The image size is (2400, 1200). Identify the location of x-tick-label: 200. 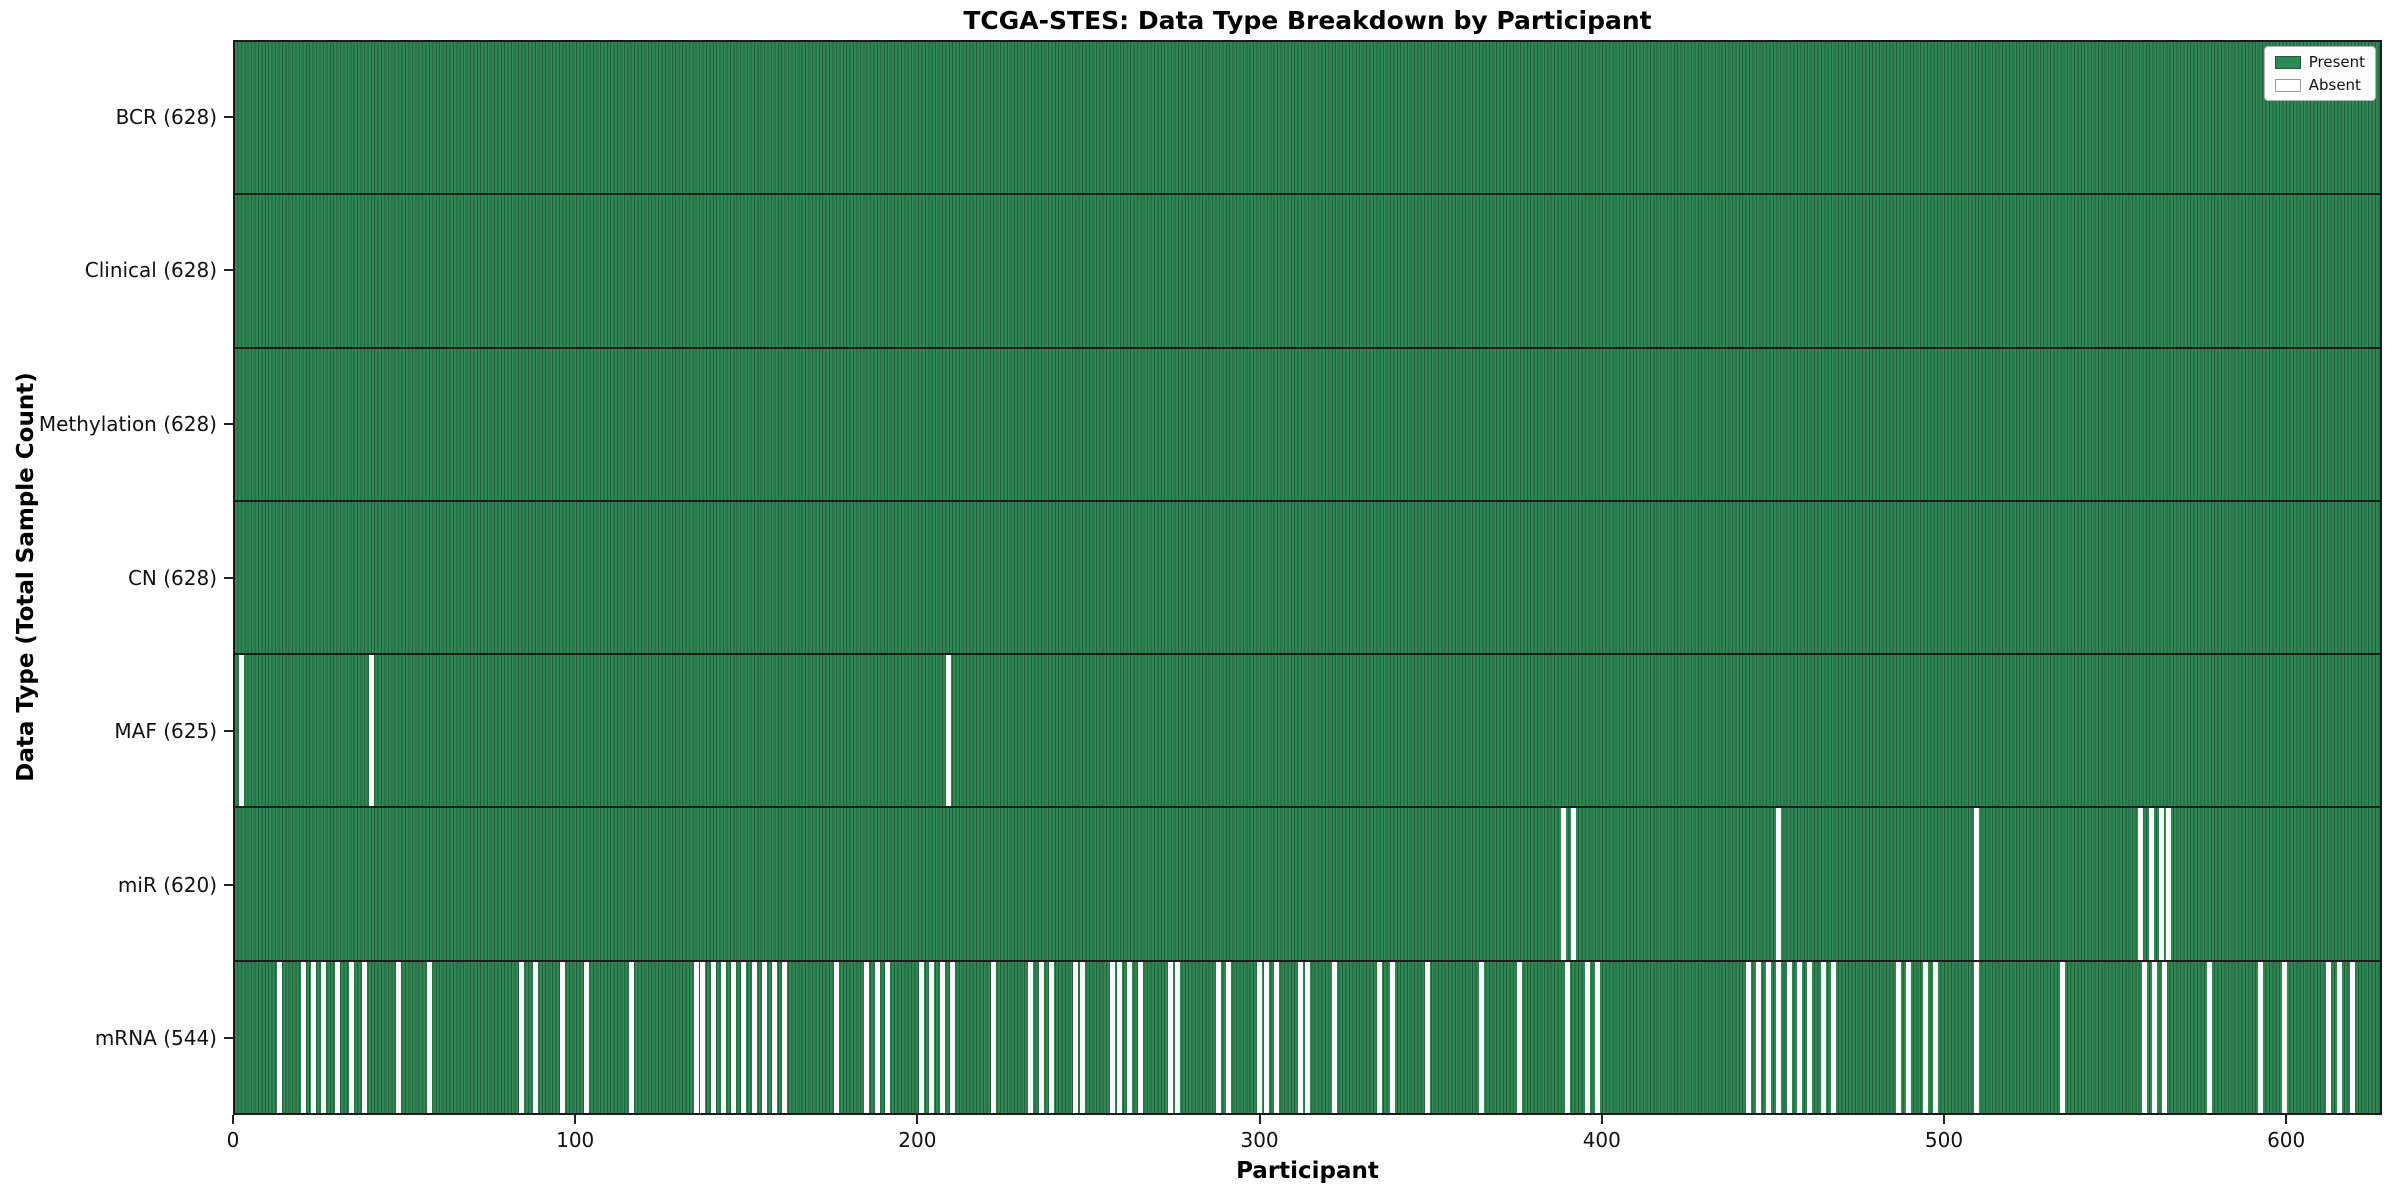
(917, 1140).